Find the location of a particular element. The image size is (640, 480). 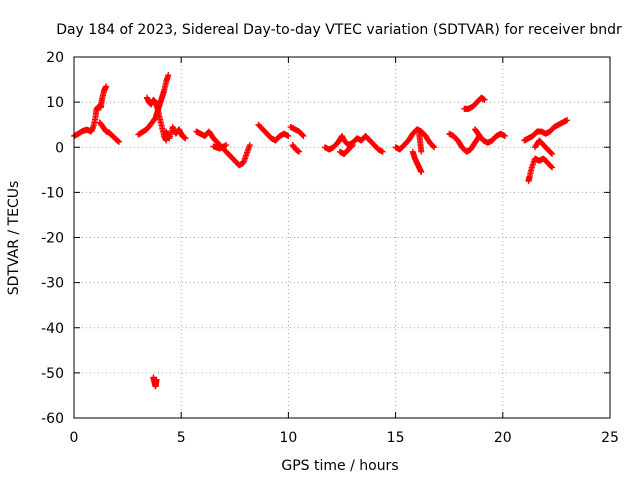

x-axis-label: GPS time / hours is located at coordinates (339, 466).